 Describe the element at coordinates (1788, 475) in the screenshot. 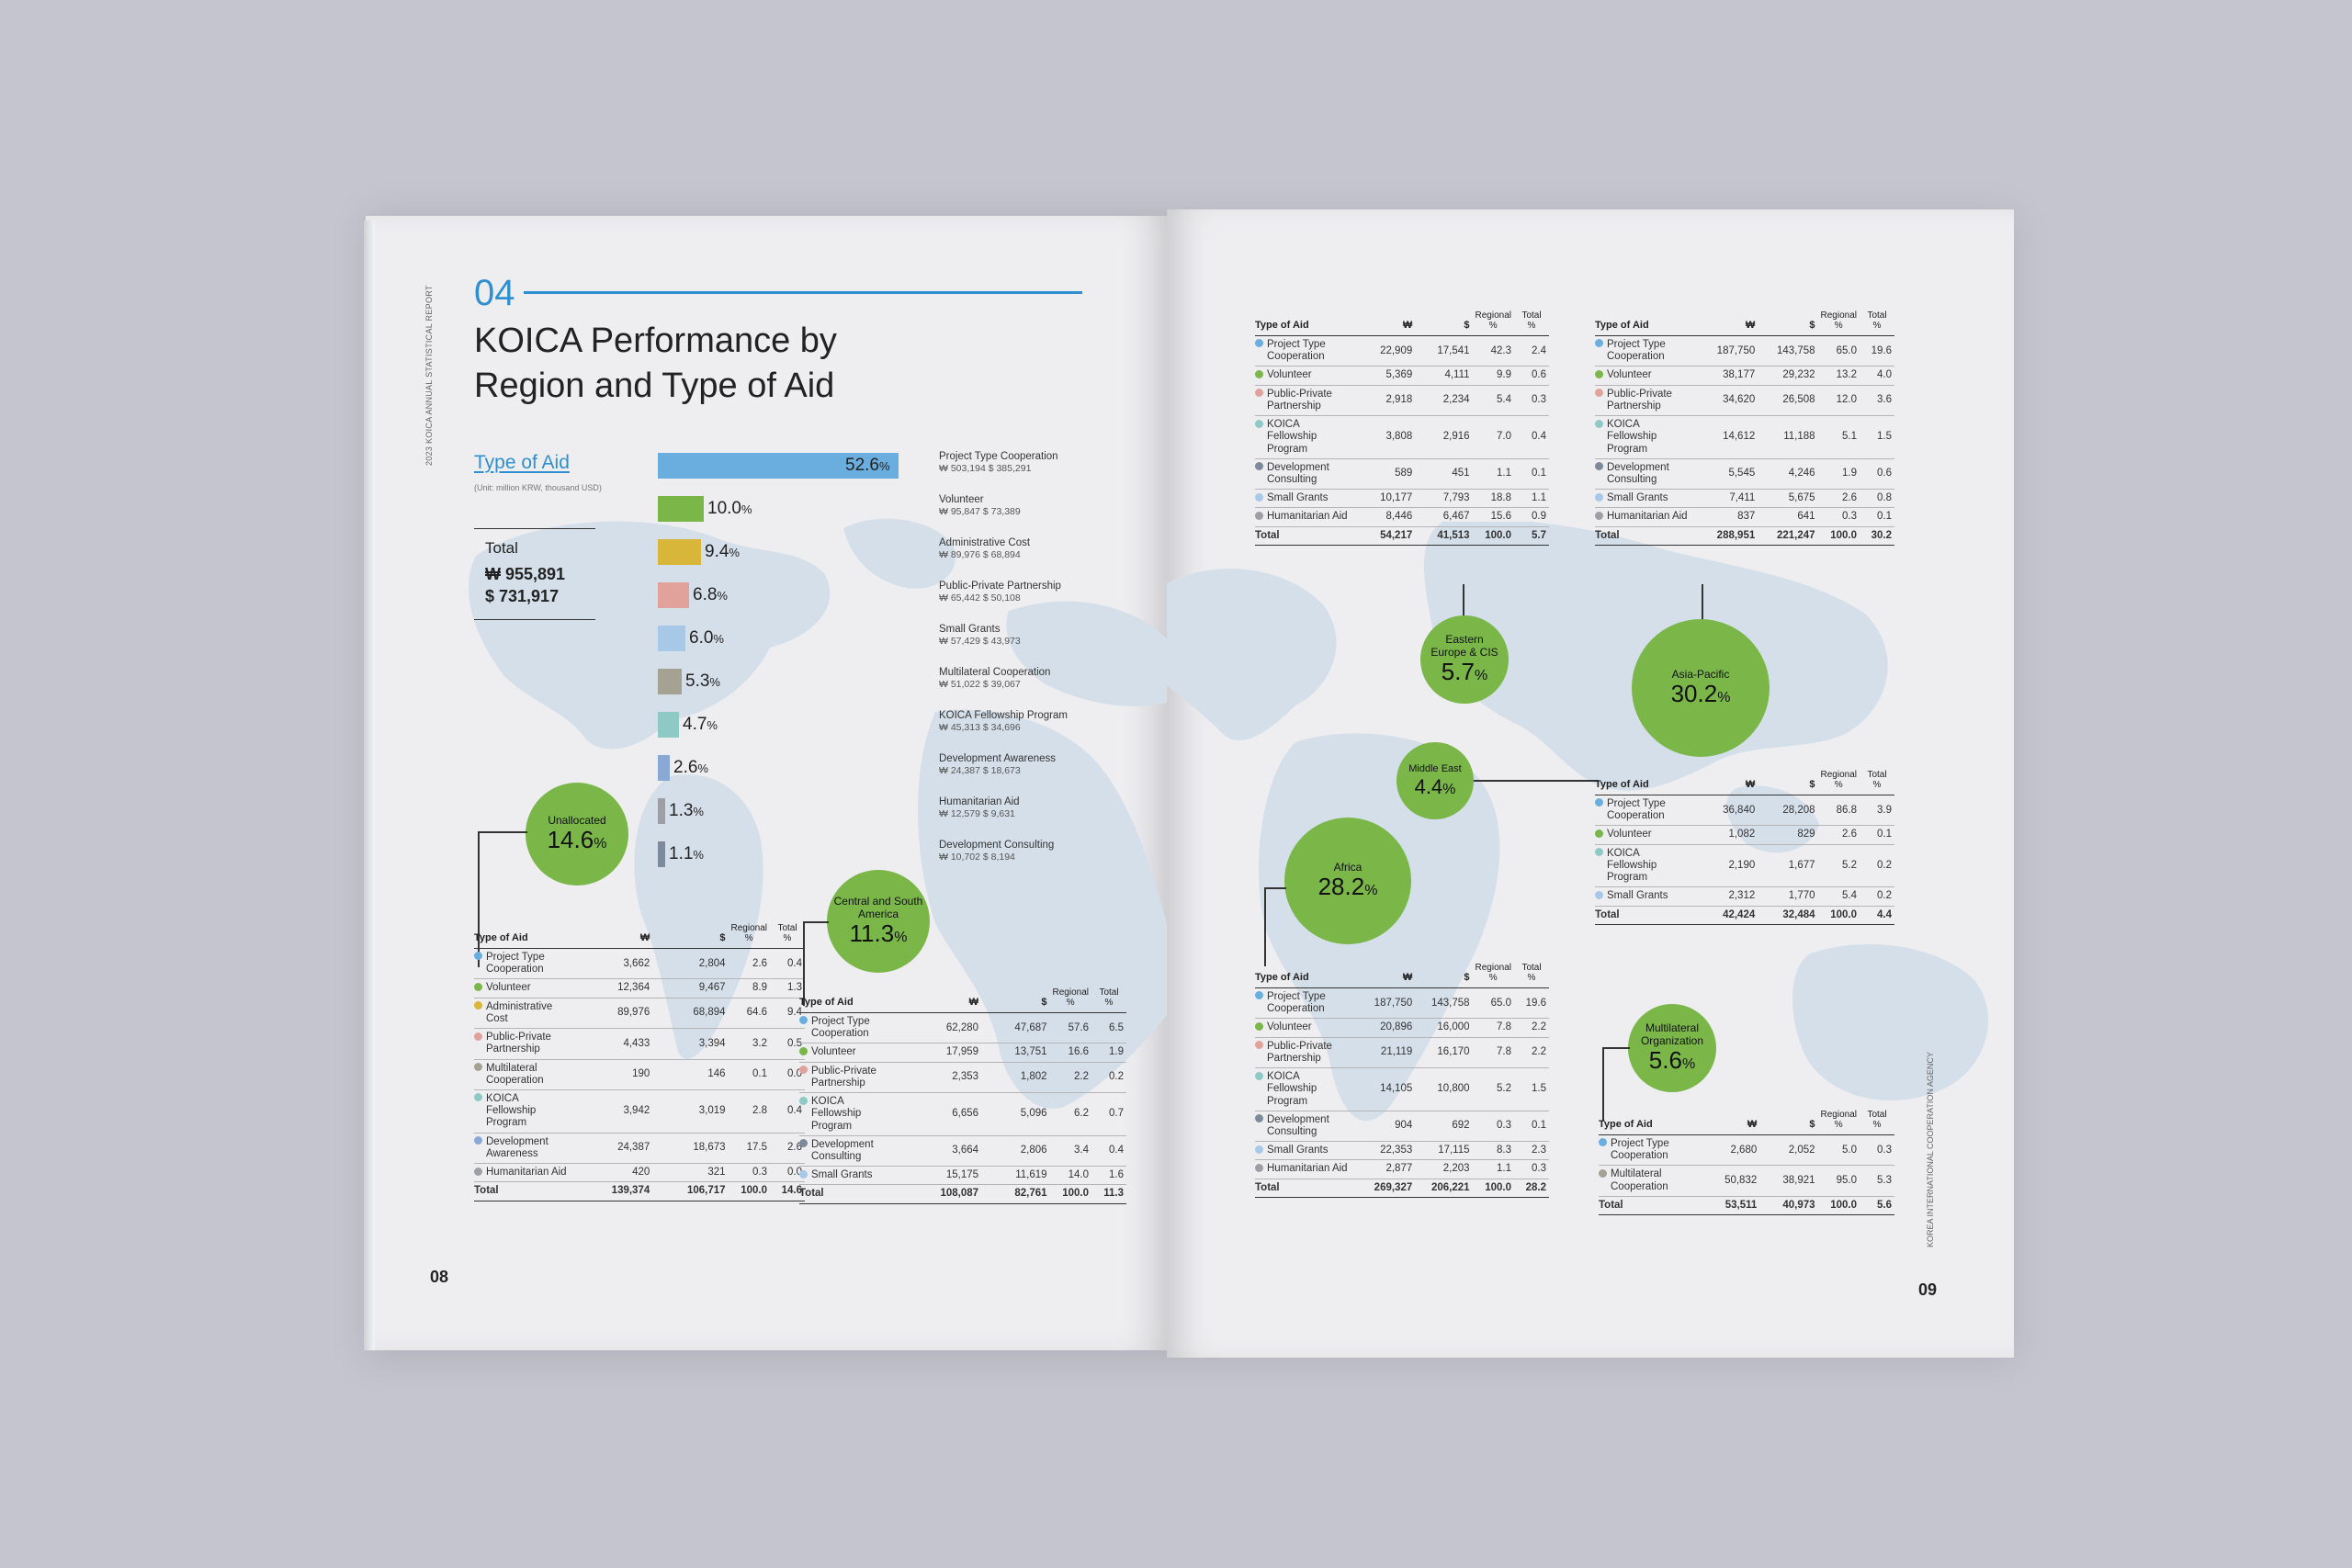

I see `row-usd: 4,246` at that location.